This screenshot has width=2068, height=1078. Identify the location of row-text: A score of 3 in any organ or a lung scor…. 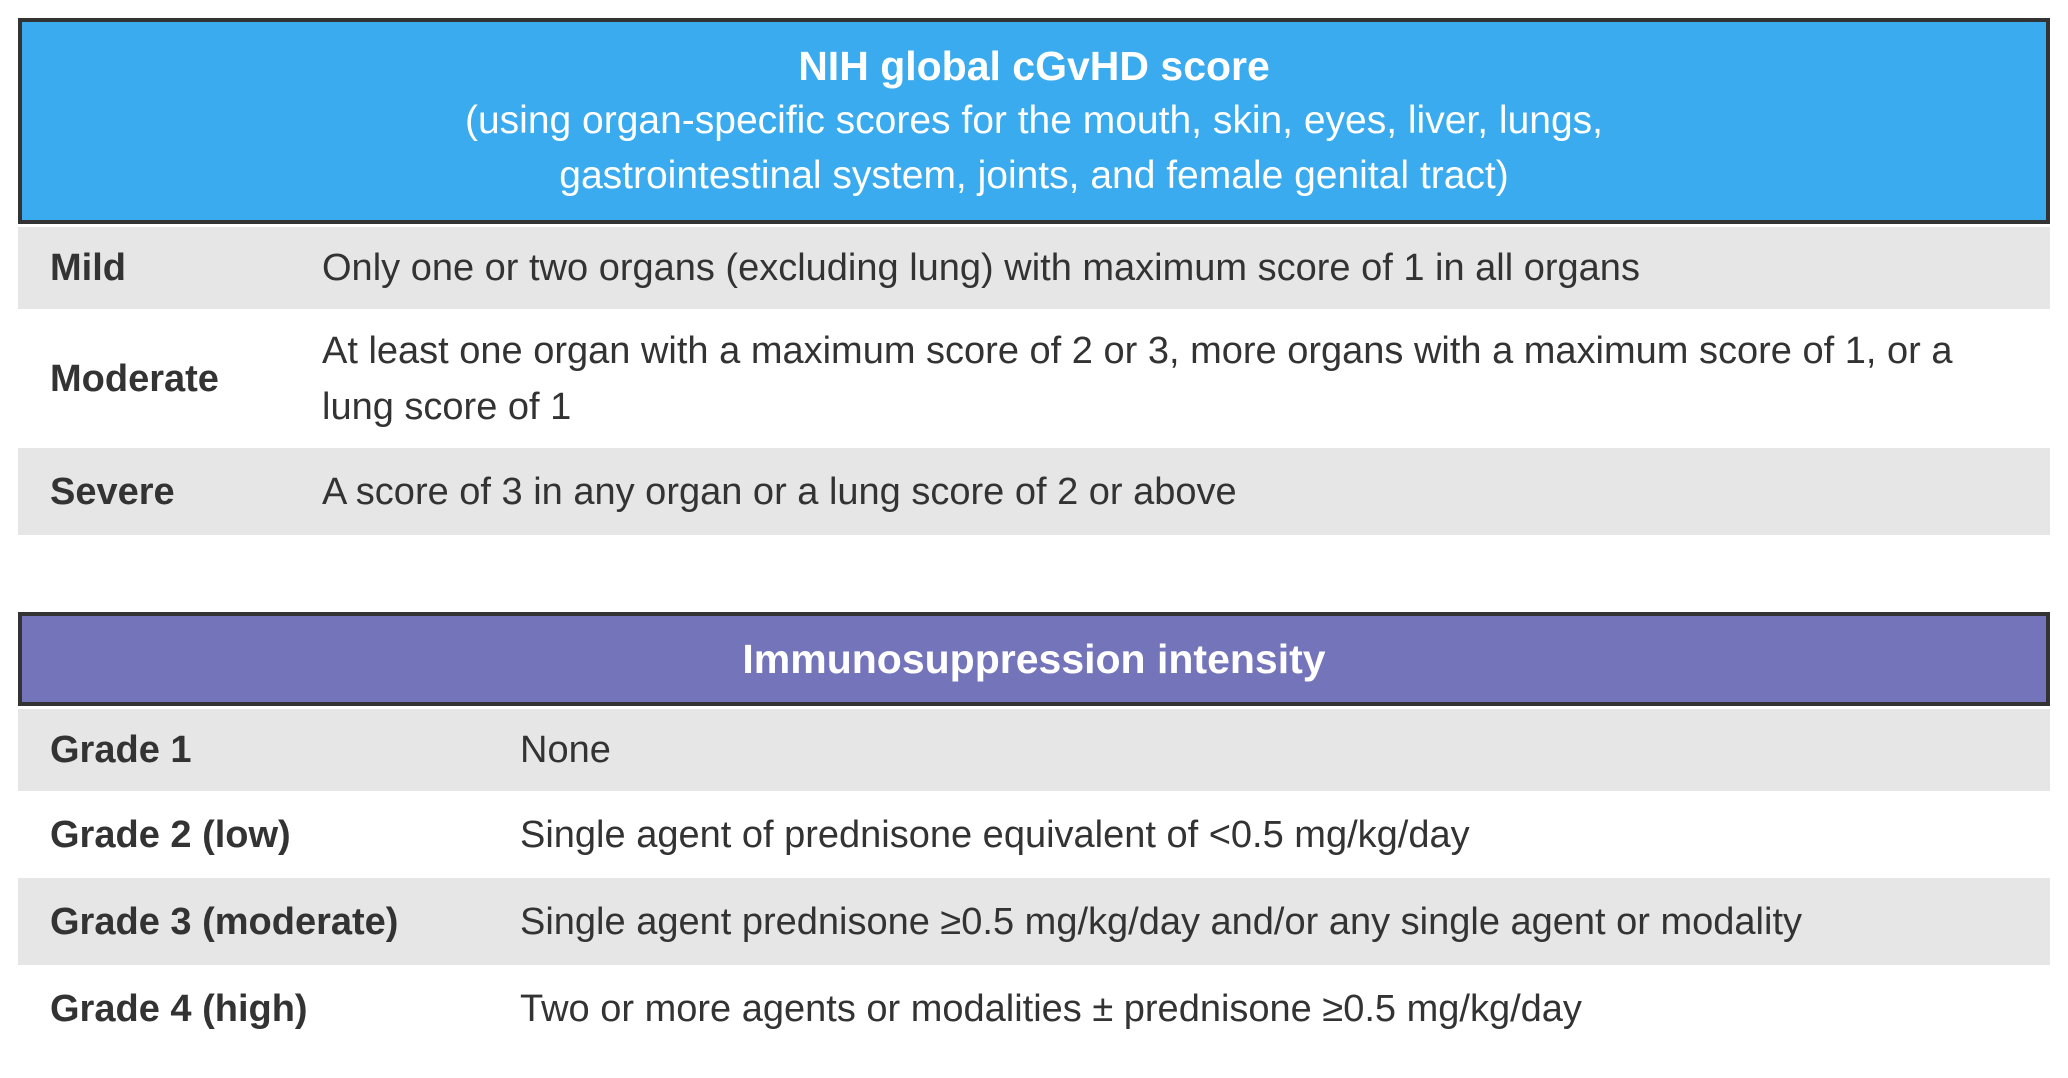
(779, 491).